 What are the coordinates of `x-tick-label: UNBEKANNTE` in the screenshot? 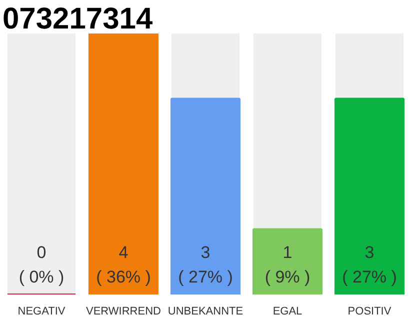 It's located at (206, 312).